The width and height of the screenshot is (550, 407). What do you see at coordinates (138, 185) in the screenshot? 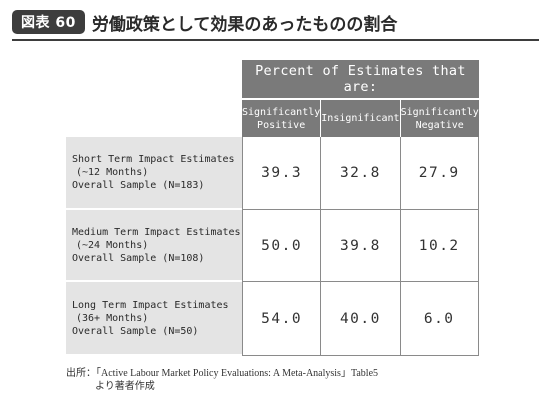
I see `row-label-line: Overall Sample (N=183)` at bounding box center [138, 185].